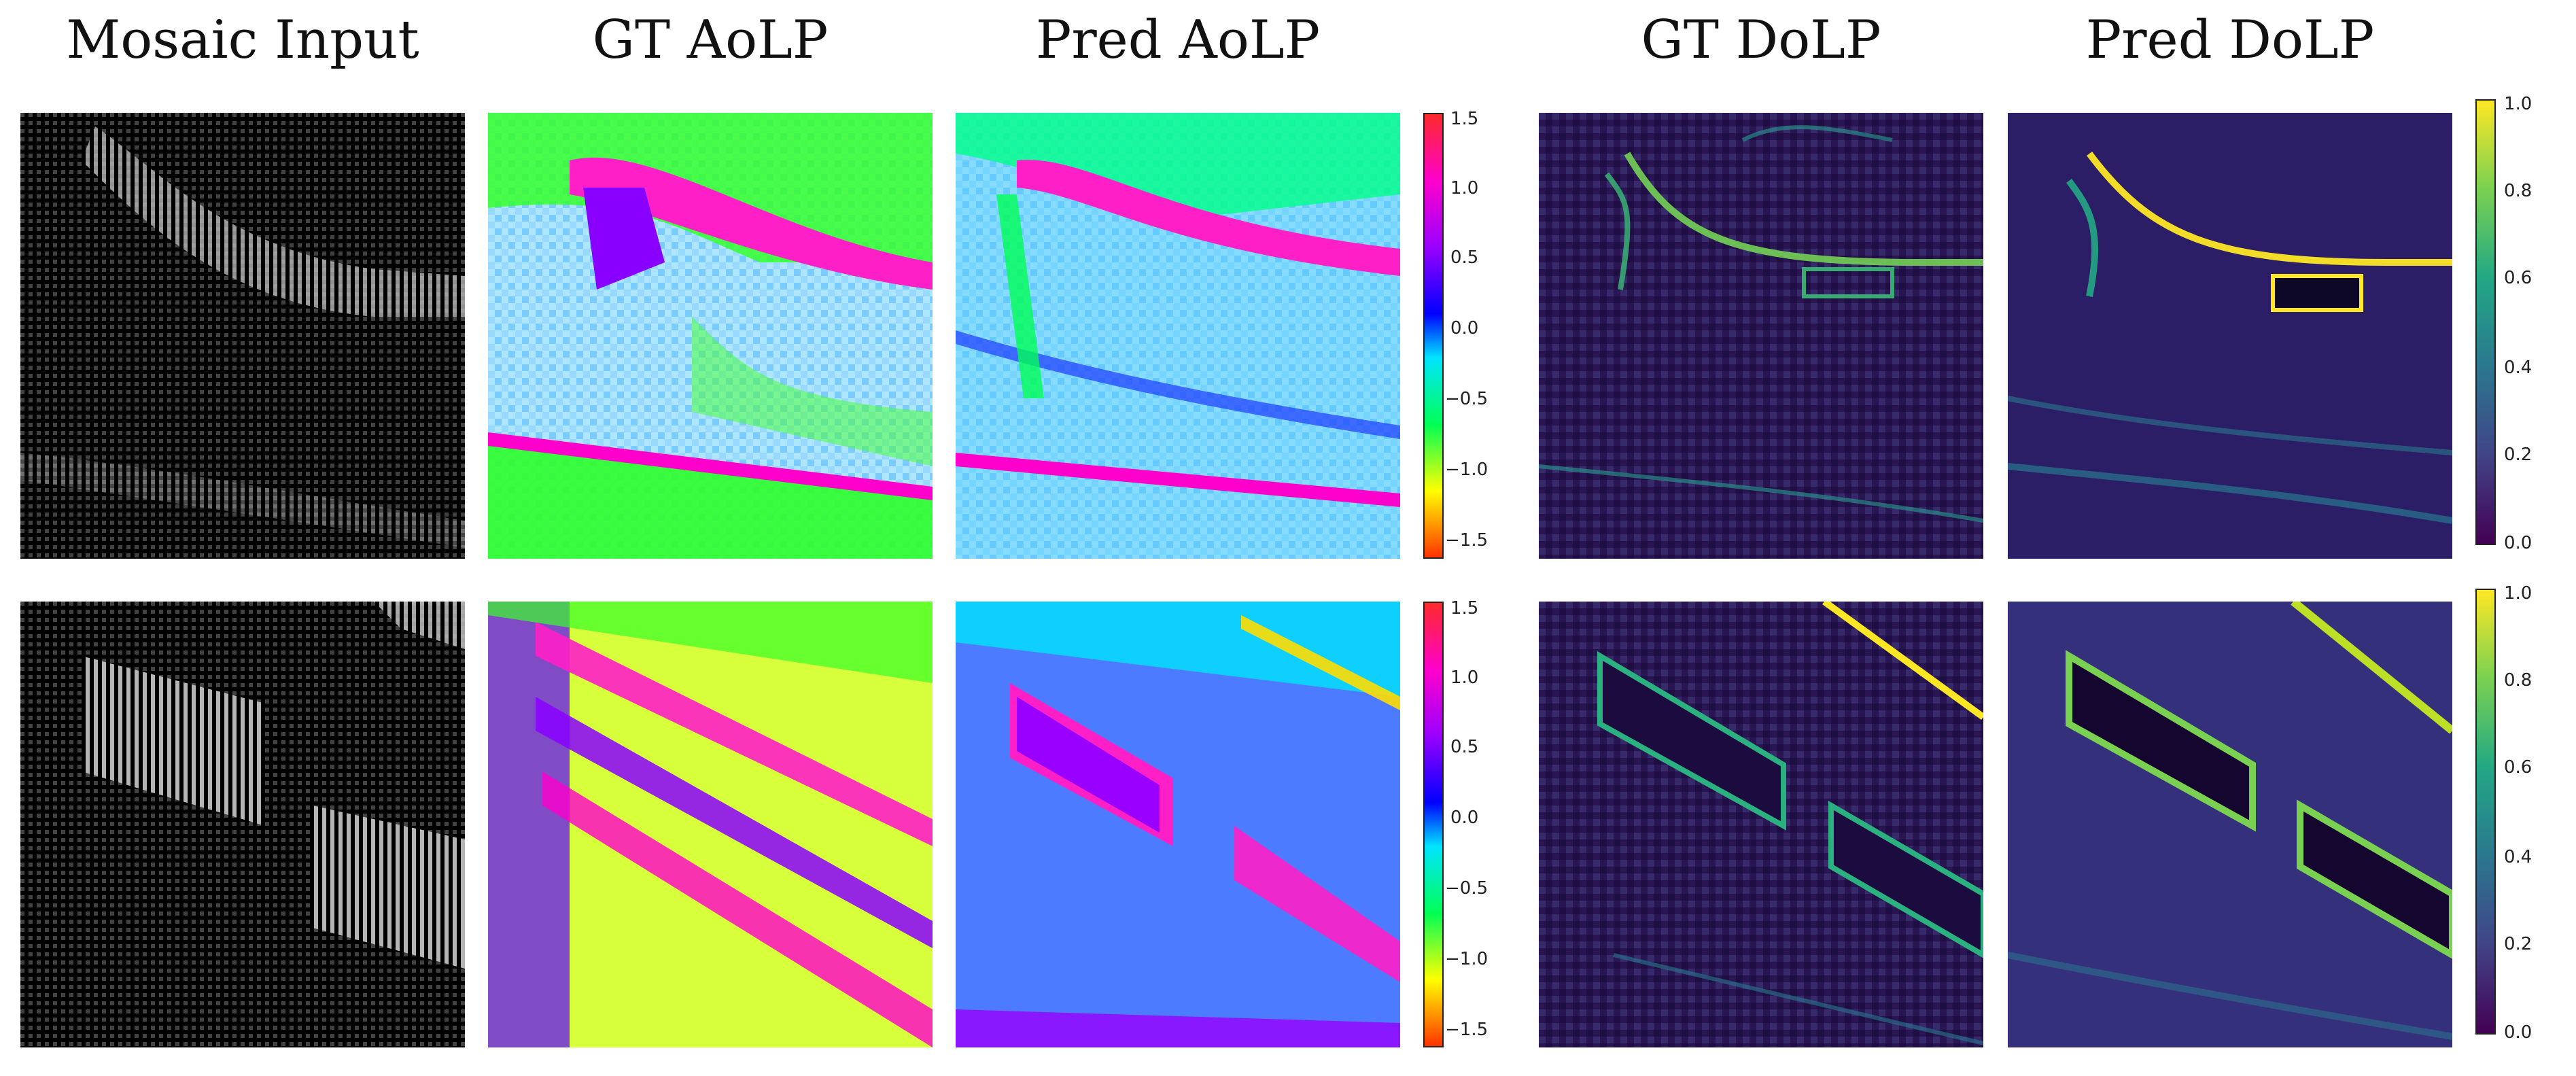 The image size is (2576, 1076). What do you see at coordinates (2485, 812) in the screenshot?
I see `row2-dolp-colorbar` at bounding box center [2485, 812].